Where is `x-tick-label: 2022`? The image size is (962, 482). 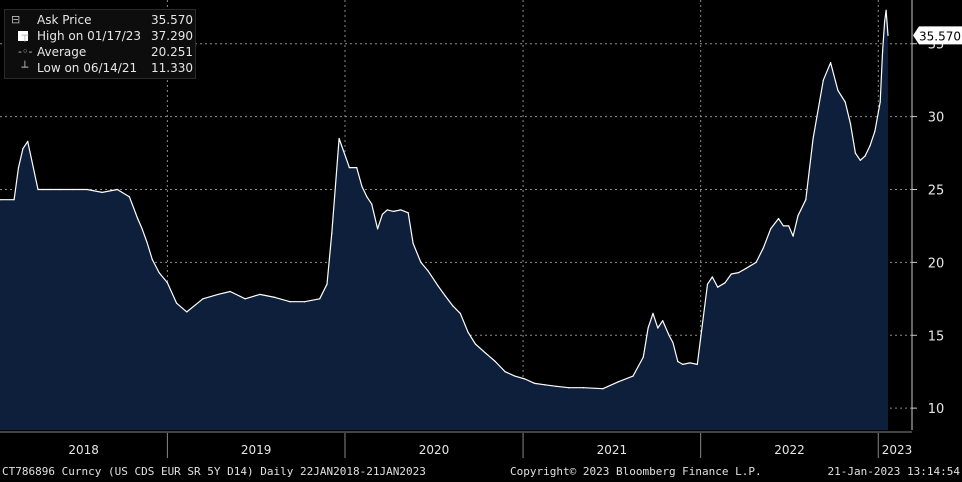 x-tick-label: 2022 is located at coordinates (789, 450).